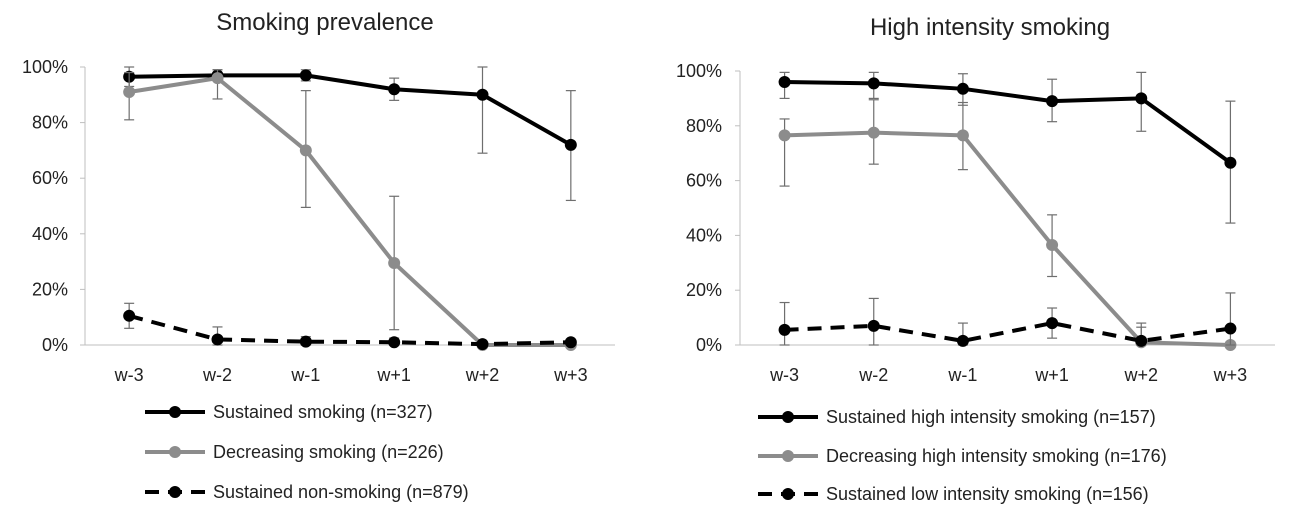 The height and width of the screenshot is (508, 1297). I want to click on chart-title: Smoking prevalence, so click(324, 22).